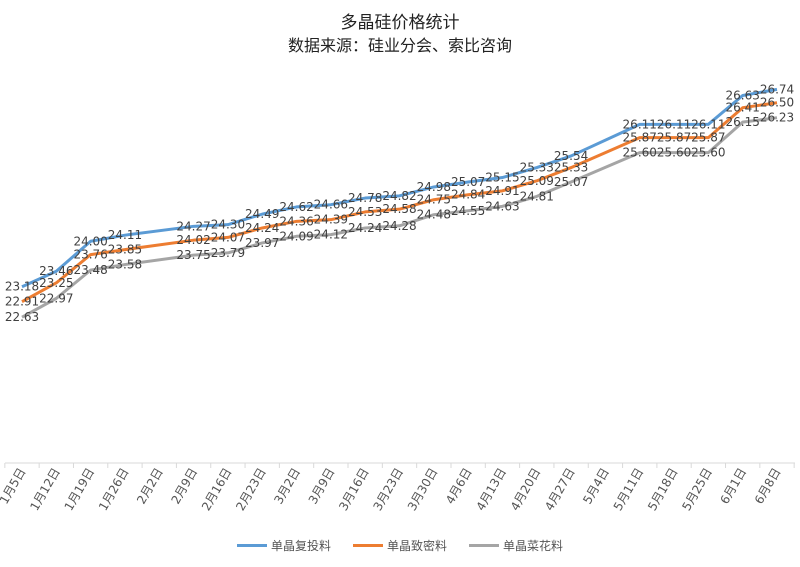 This screenshot has height=567, width=800. What do you see at coordinates (14, 486) in the screenshot?
I see `x-tick-label: 1月5日` at bounding box center [14, 486].